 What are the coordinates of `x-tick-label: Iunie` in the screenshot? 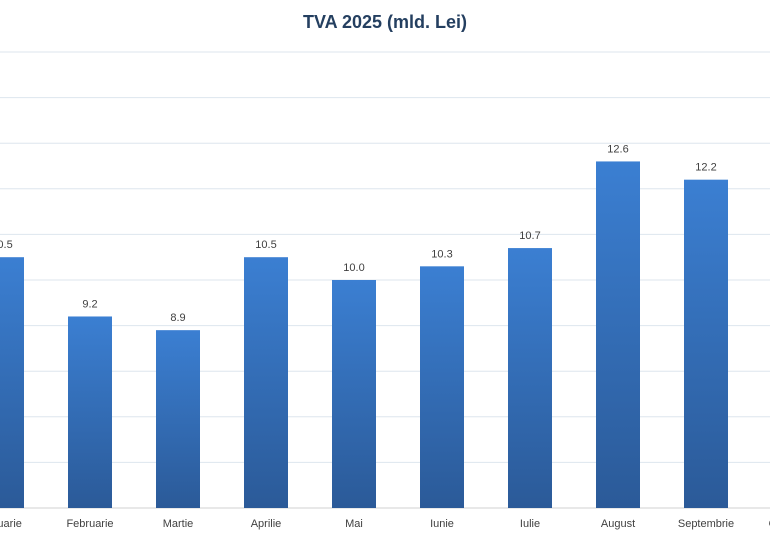 It's located at (442, 524).